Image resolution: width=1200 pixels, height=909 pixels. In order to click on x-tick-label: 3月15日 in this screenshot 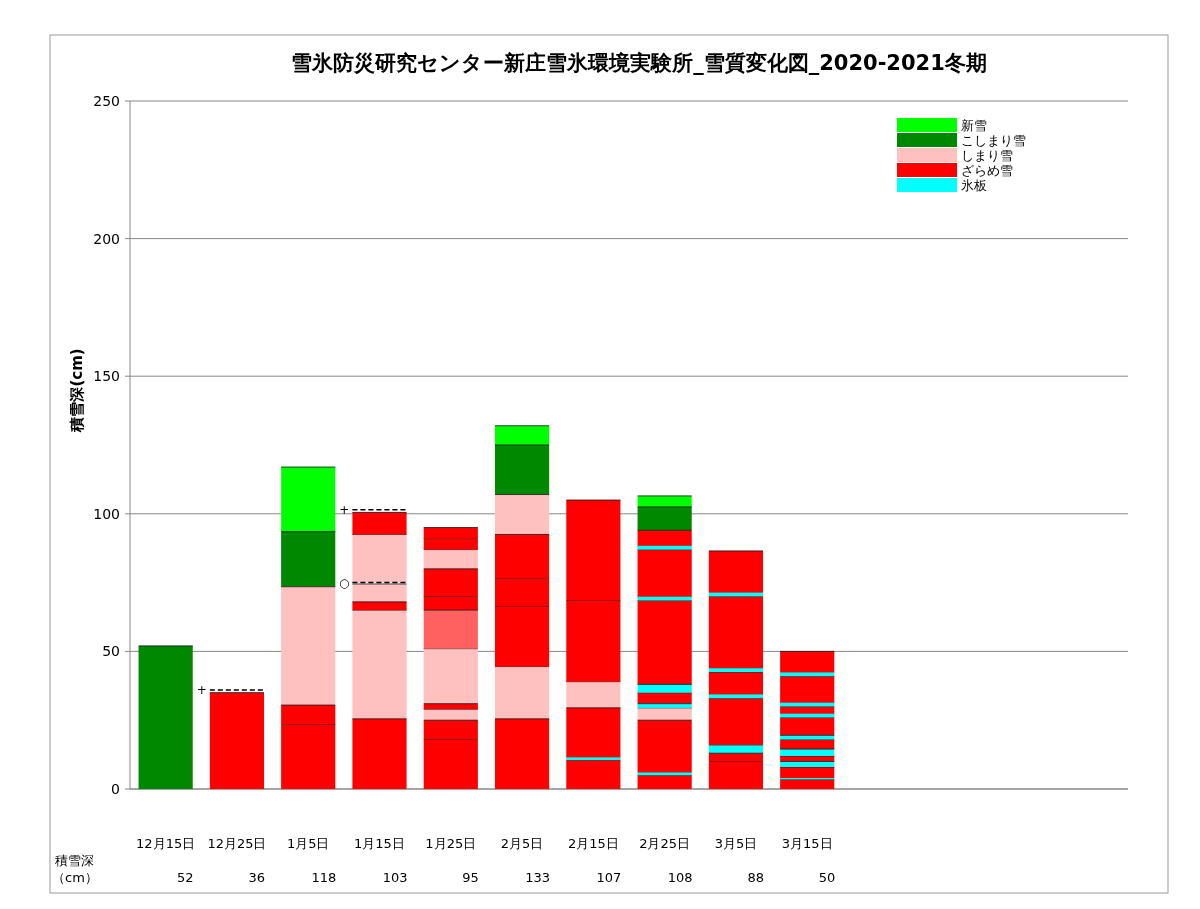, I will do `click(807, 843)`.